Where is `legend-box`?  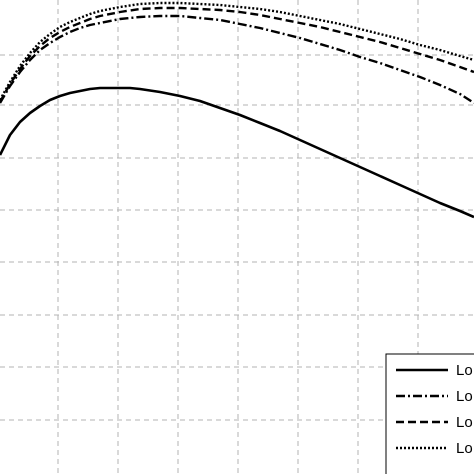
legend-box is located at coordinates (429, 413).